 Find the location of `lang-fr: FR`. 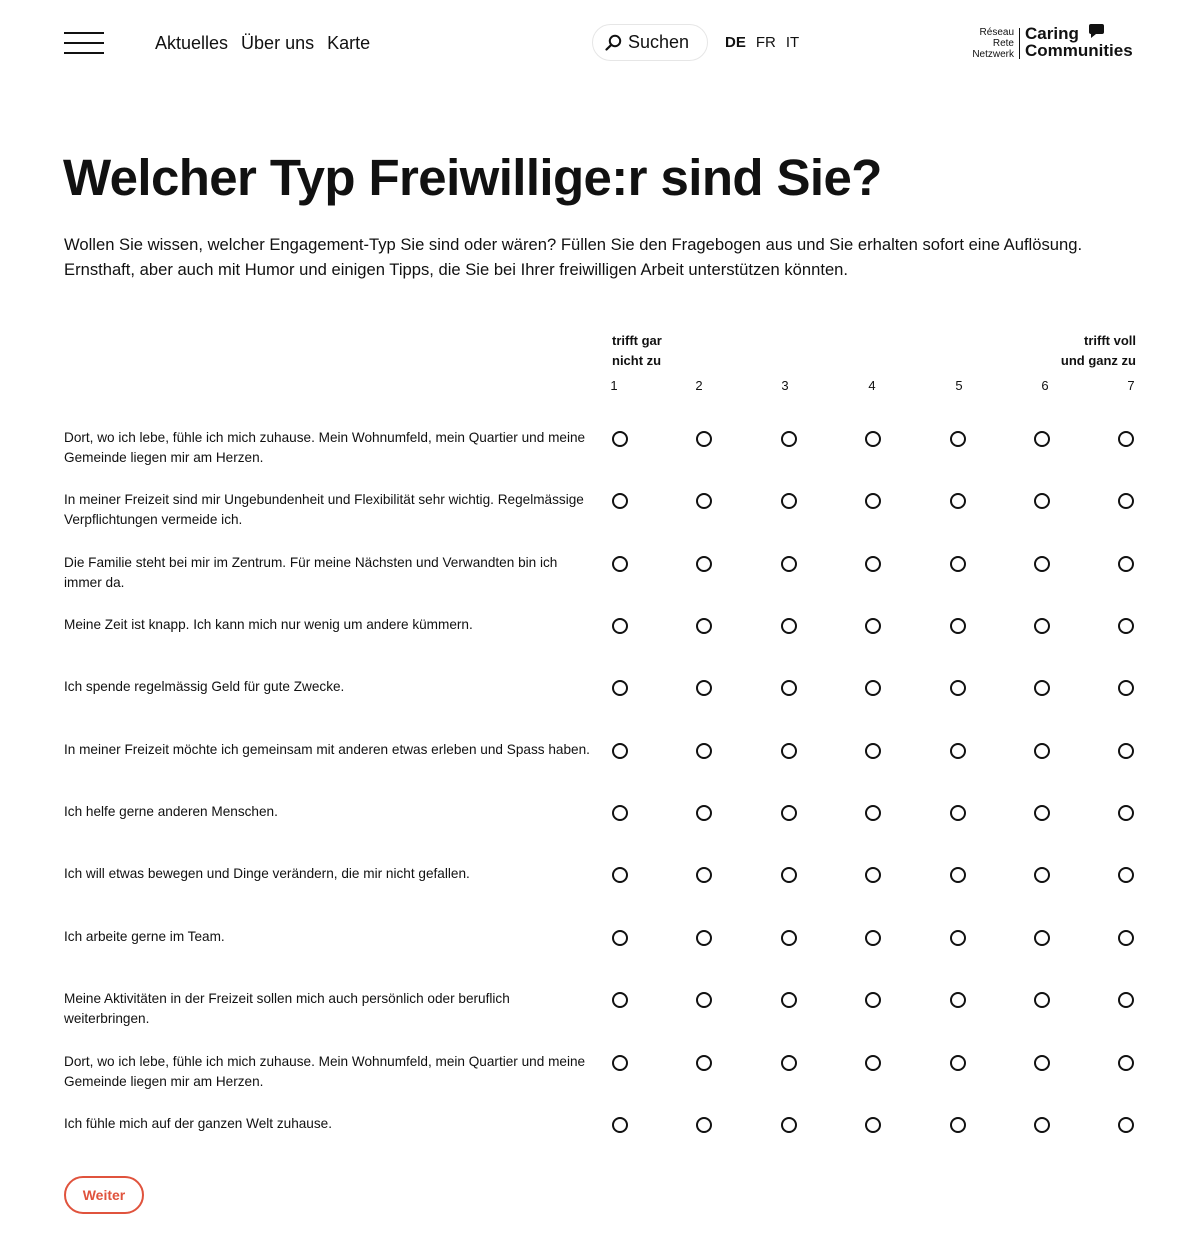

lang-fr: FR is located at coordinates (765, 42).